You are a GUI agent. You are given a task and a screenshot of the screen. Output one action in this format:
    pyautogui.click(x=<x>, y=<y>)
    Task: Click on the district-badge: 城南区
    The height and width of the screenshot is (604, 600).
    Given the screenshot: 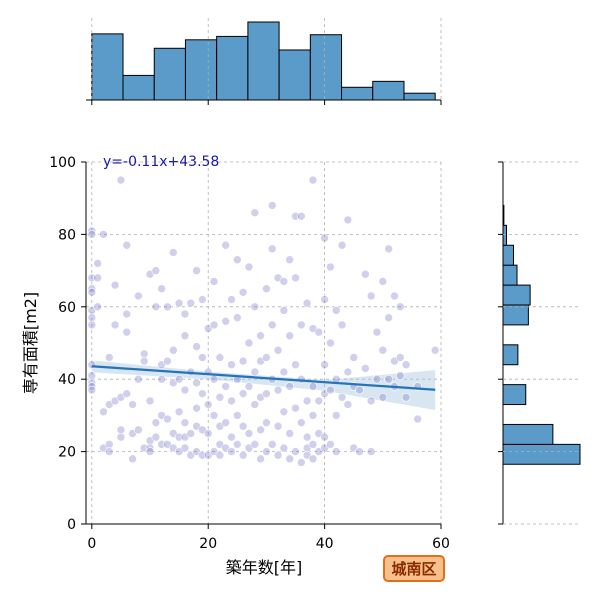 What is the action you would take?
    pyautogui.click(x=414, y=568)
    